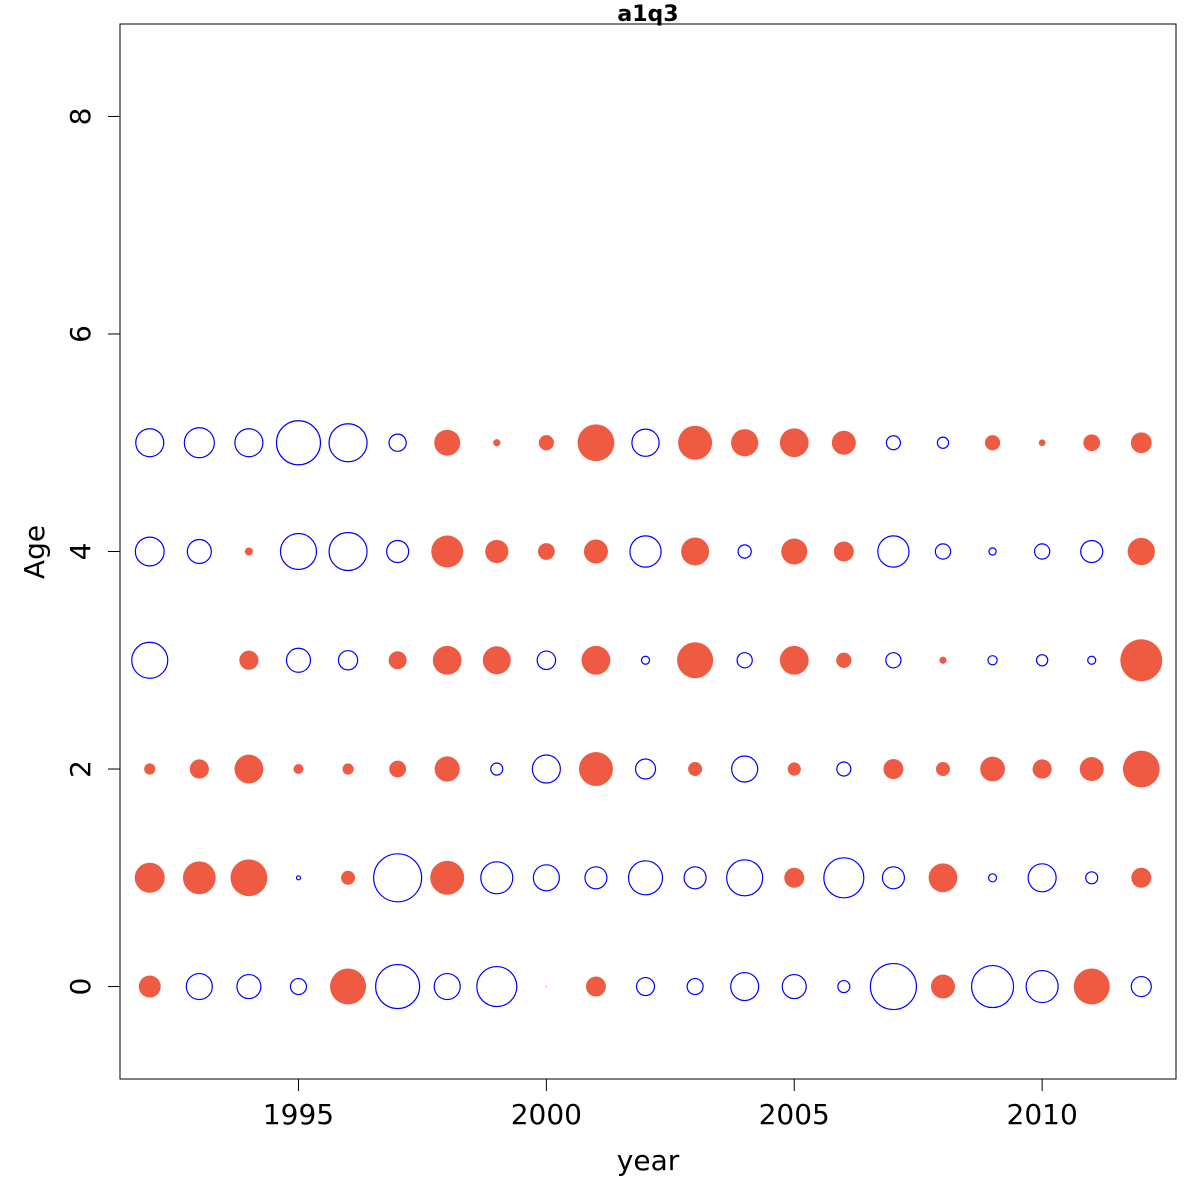  I want to click on y-tick-label: 8, so click(80, 117).